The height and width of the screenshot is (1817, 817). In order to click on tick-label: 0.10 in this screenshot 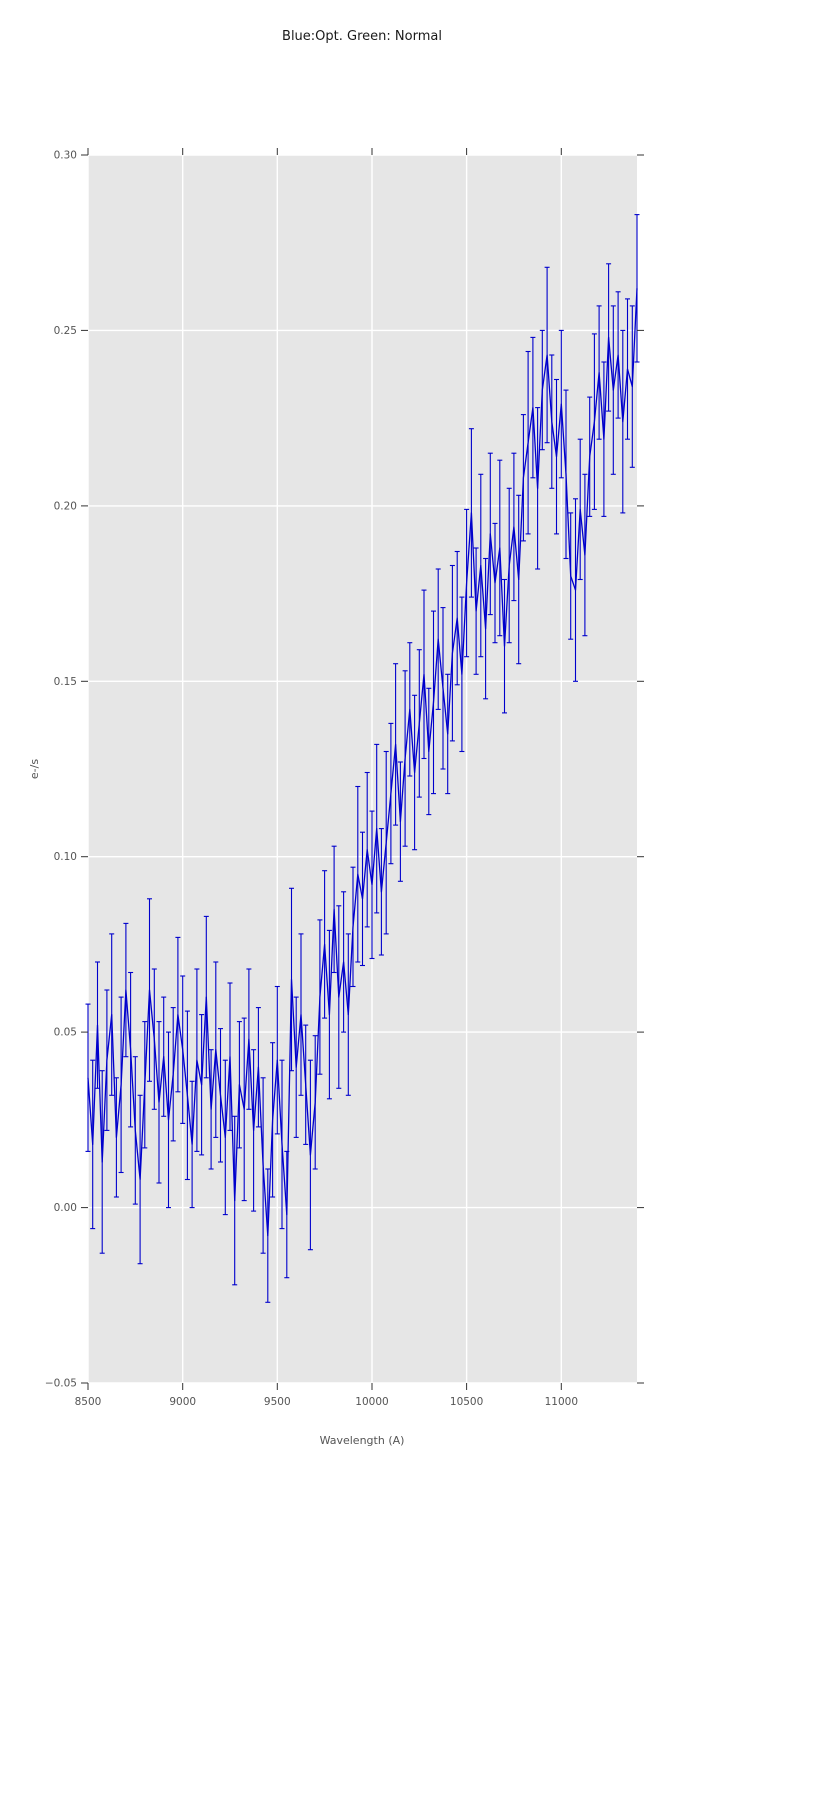, I will do `click(65, 857)`.